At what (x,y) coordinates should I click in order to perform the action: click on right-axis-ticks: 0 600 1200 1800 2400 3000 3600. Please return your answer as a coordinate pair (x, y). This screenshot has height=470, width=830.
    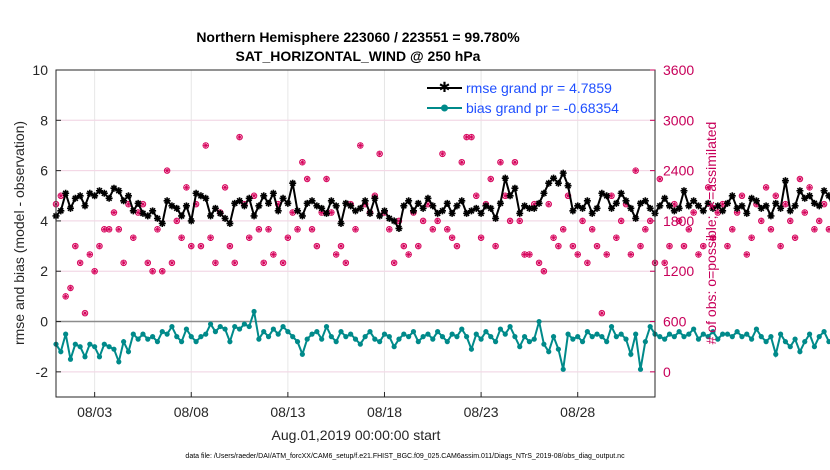
    Looking at the image, I should click on (672, 221).